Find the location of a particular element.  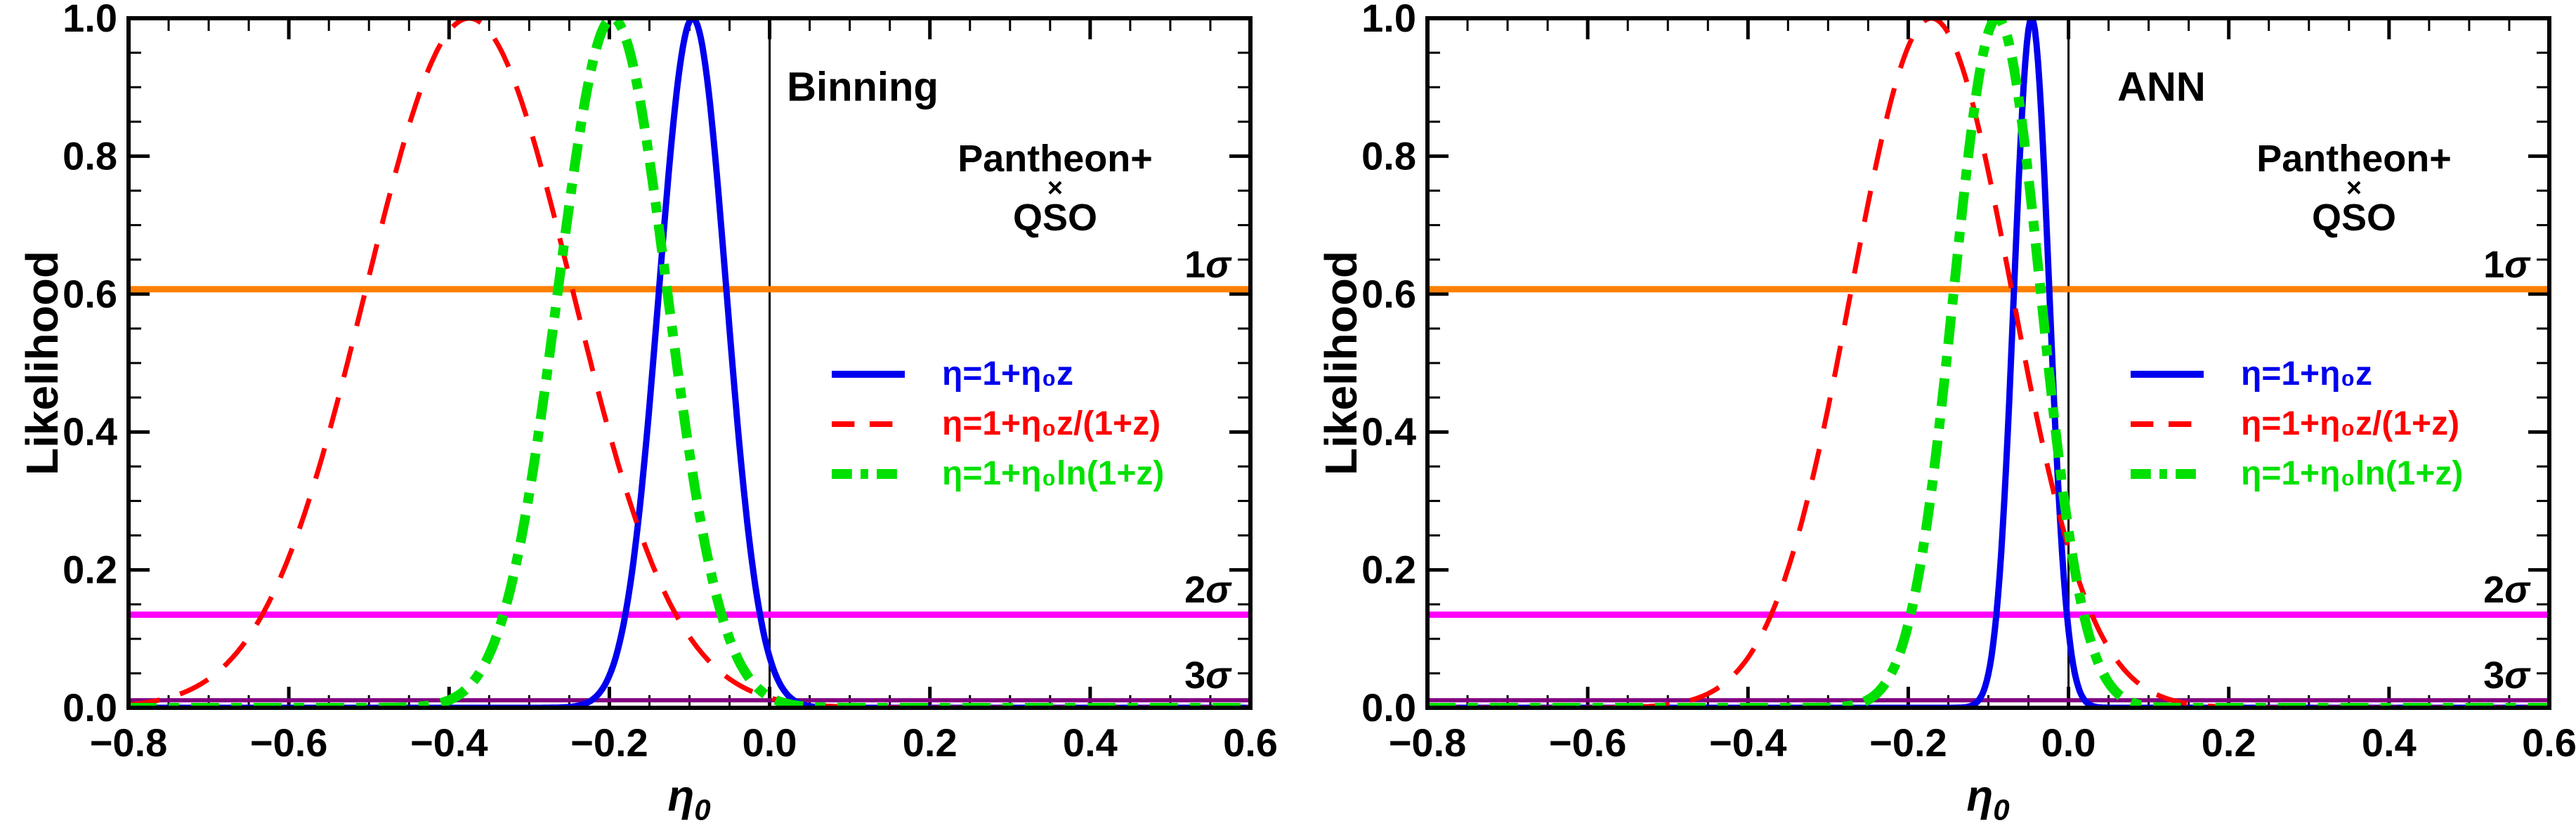

panel-title: ANN is located at coordinates (2161, 87).